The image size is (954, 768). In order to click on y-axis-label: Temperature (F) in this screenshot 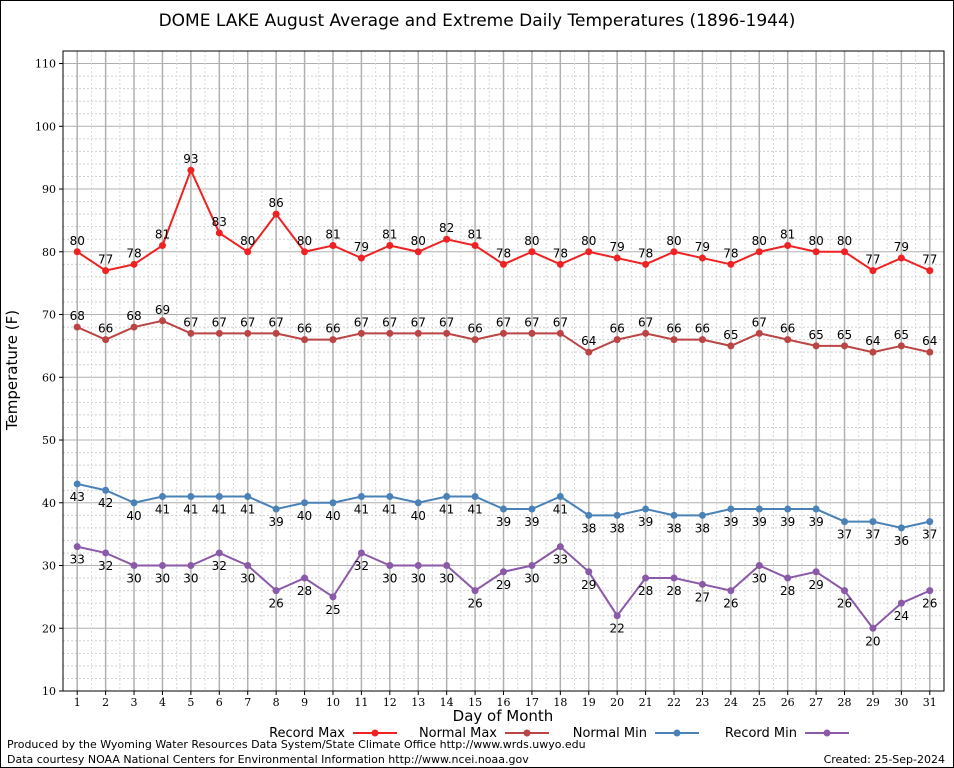, I will do `click(12, 370)`.